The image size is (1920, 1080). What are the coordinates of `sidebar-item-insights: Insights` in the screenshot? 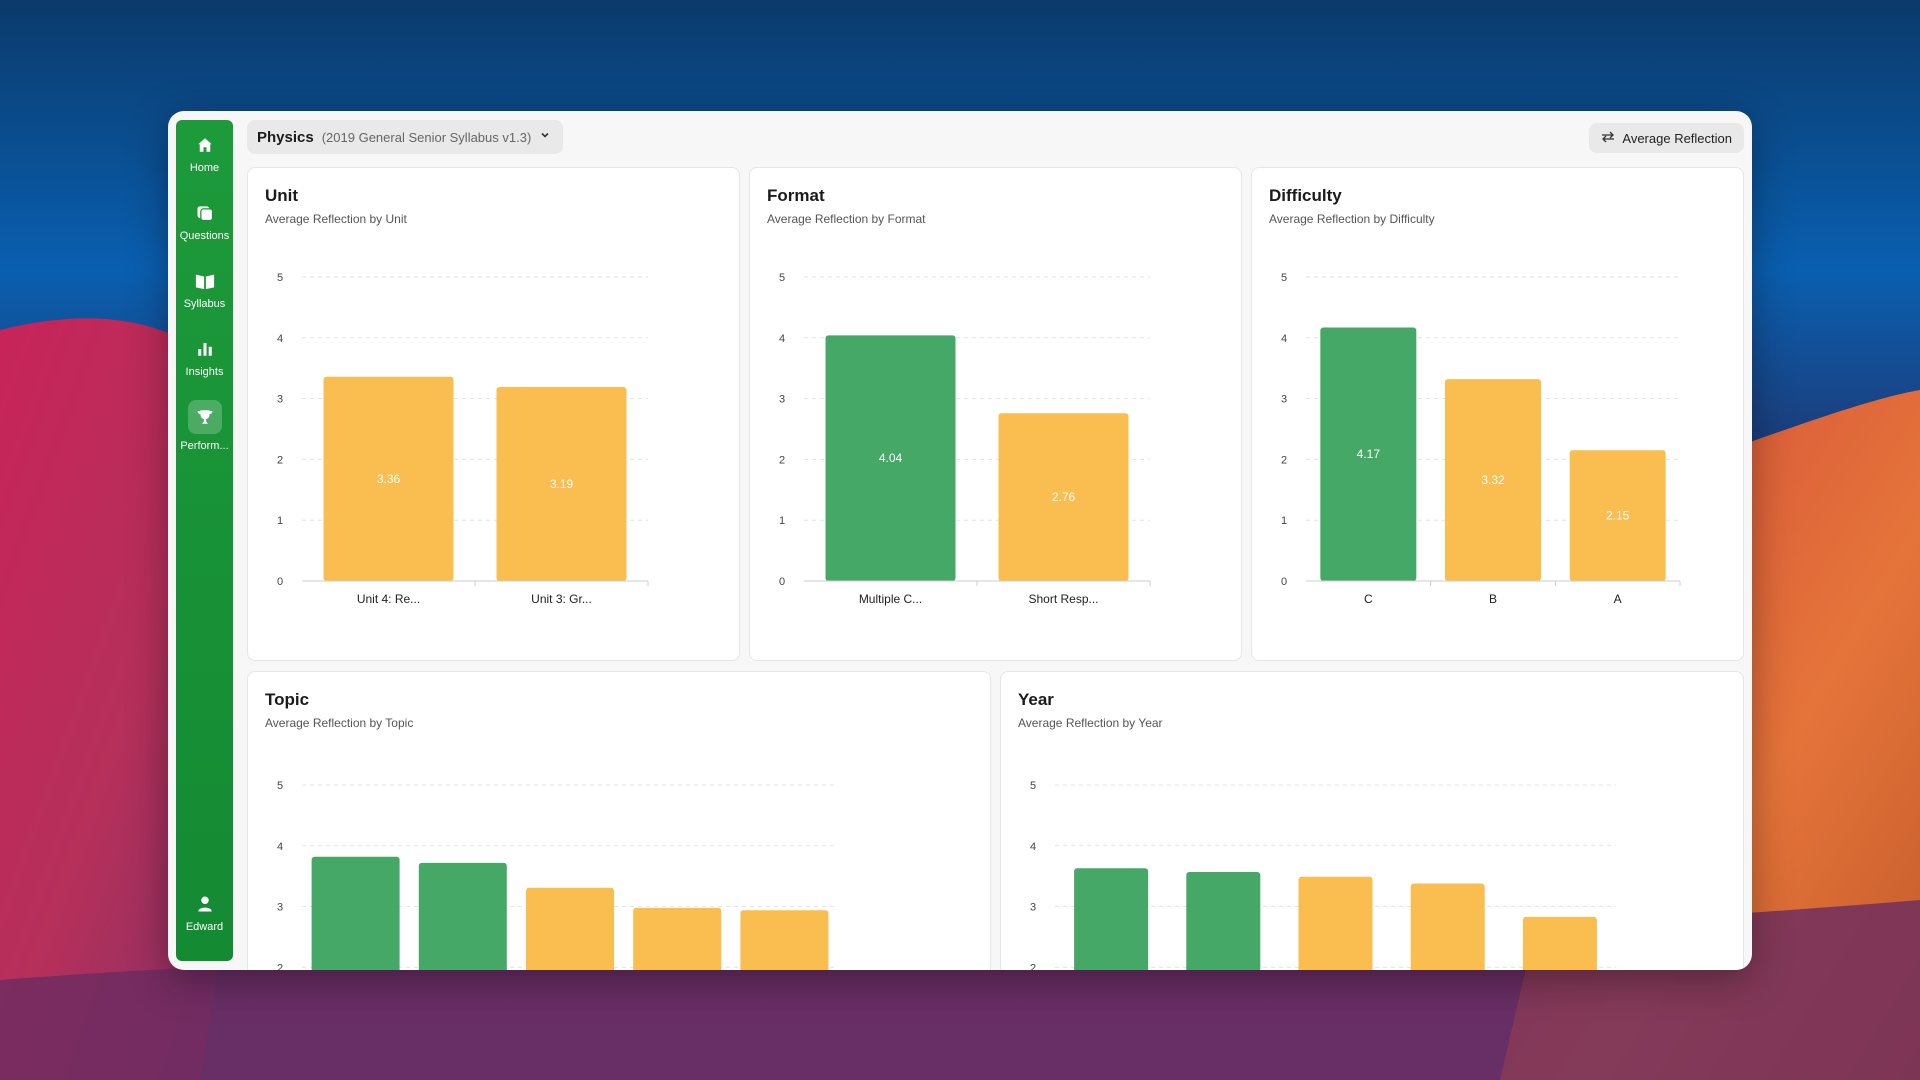 It's located at (204, 358).